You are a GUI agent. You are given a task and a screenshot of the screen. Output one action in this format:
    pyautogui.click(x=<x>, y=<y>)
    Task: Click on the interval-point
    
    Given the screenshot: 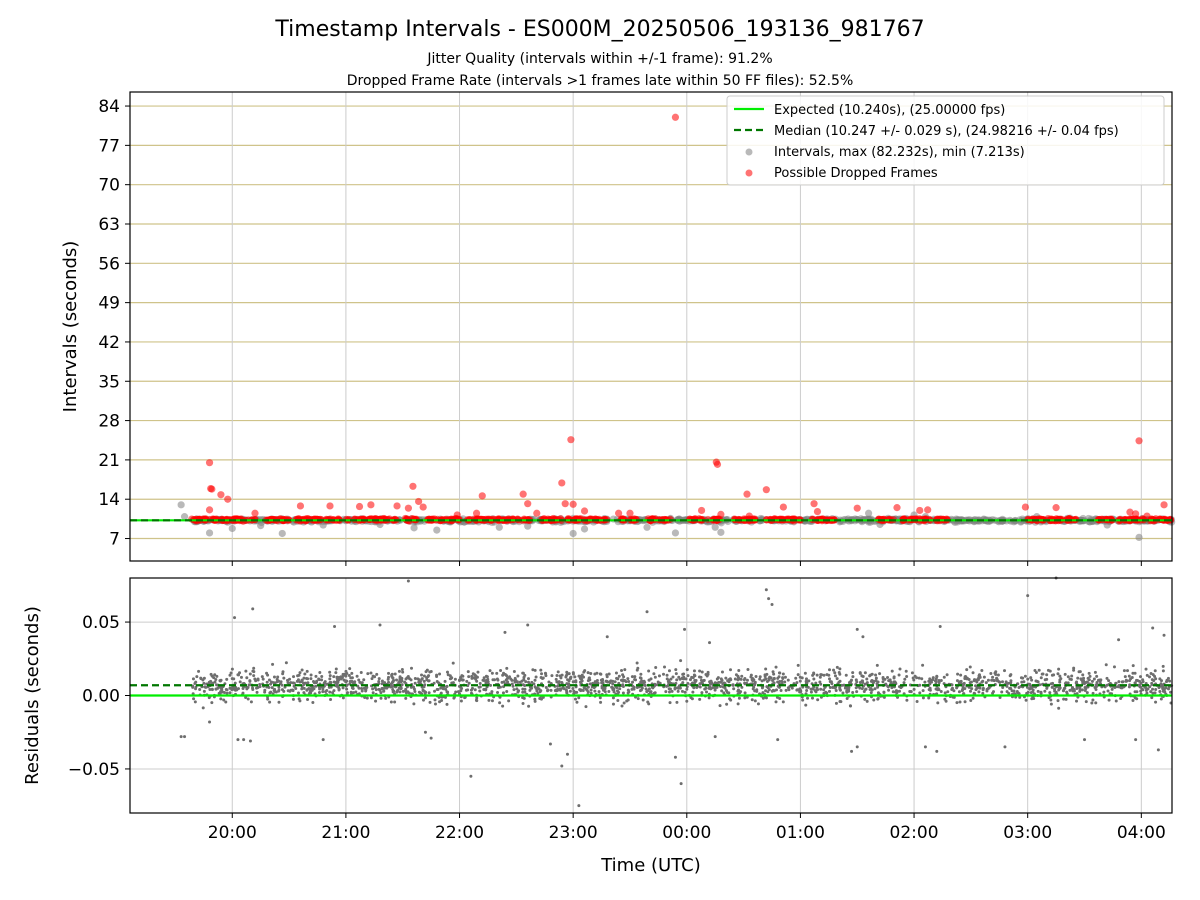 What is the action you would take?
    pyautogui.click(x=584, y=529)
    